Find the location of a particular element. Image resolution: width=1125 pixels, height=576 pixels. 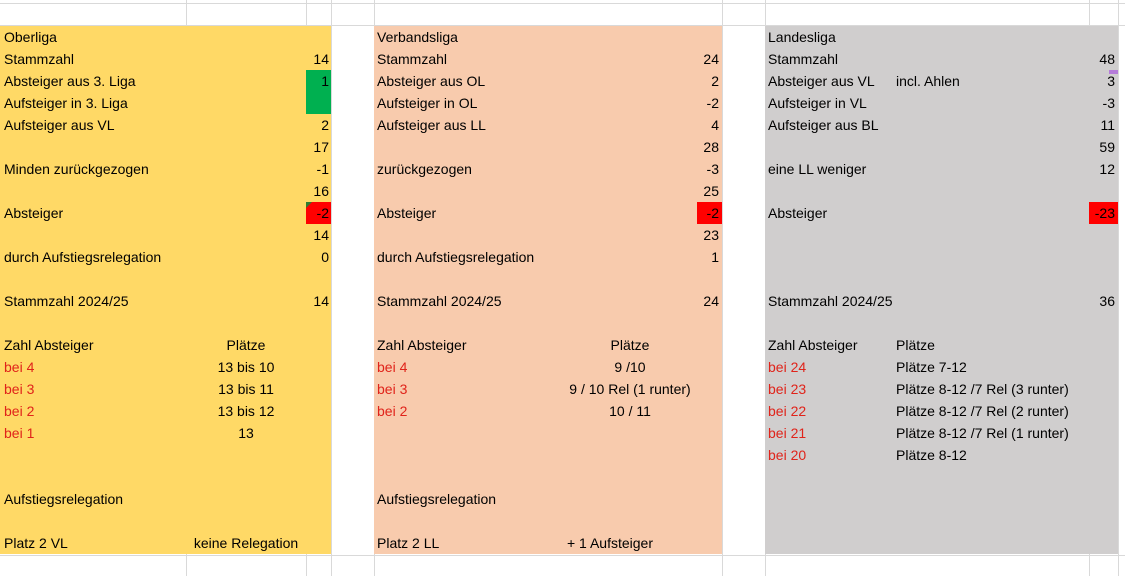

verbandsliga-row-label: Absteiger is located at coordinates (407, 213).